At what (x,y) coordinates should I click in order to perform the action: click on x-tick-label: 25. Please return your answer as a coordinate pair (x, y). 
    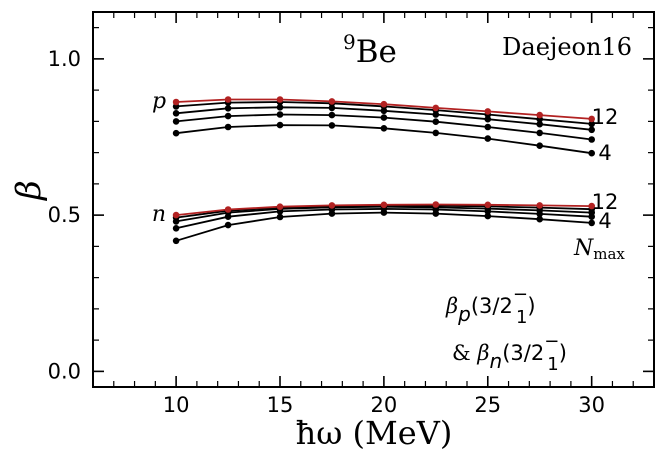
    Looking at the image, I should click on (487, 405).